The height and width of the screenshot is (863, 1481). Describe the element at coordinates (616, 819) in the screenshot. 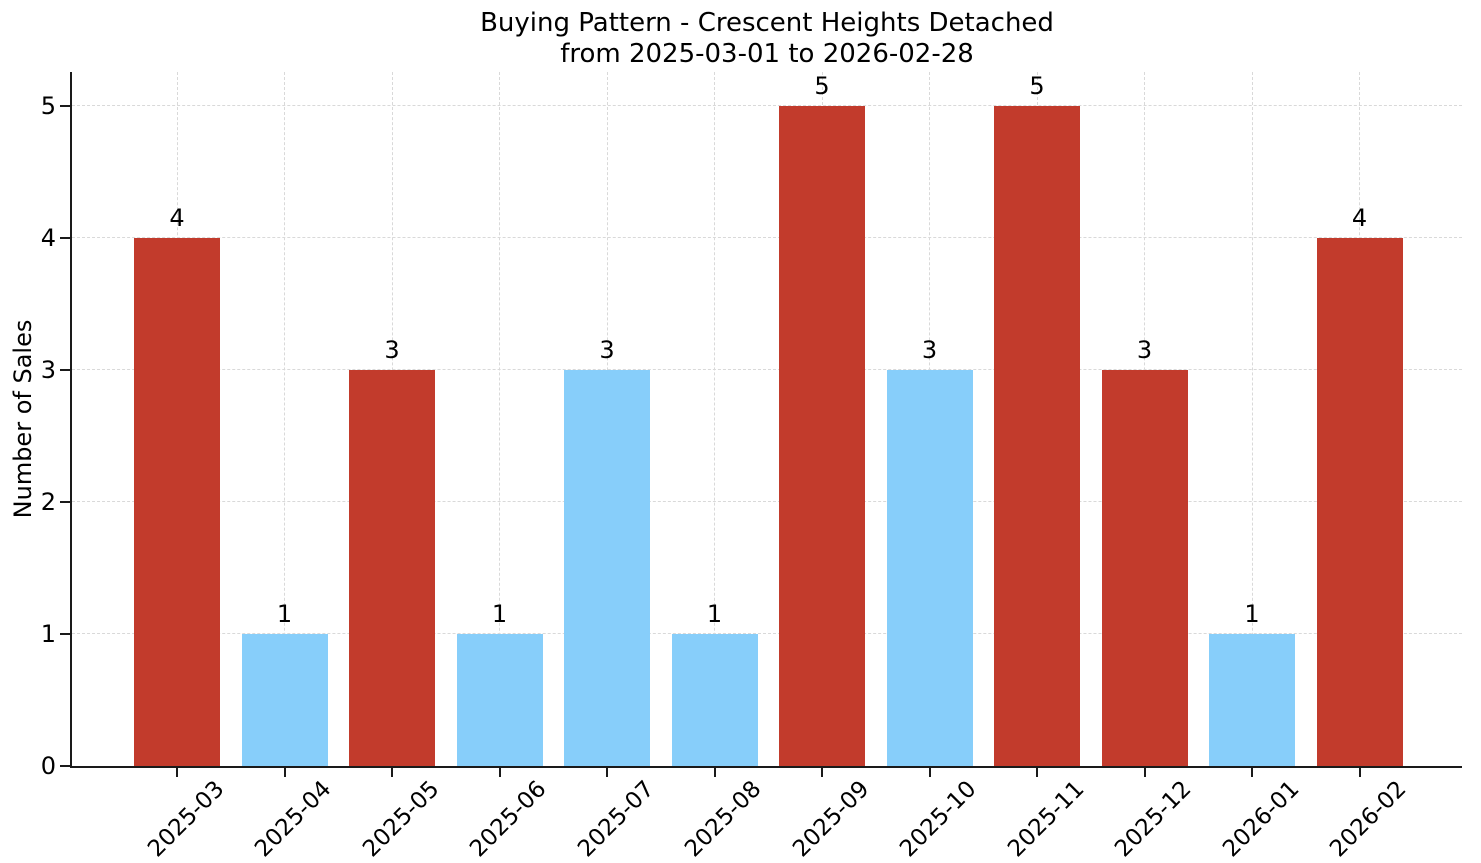

I see `x-tick-label-text: 2025-07` at that location.